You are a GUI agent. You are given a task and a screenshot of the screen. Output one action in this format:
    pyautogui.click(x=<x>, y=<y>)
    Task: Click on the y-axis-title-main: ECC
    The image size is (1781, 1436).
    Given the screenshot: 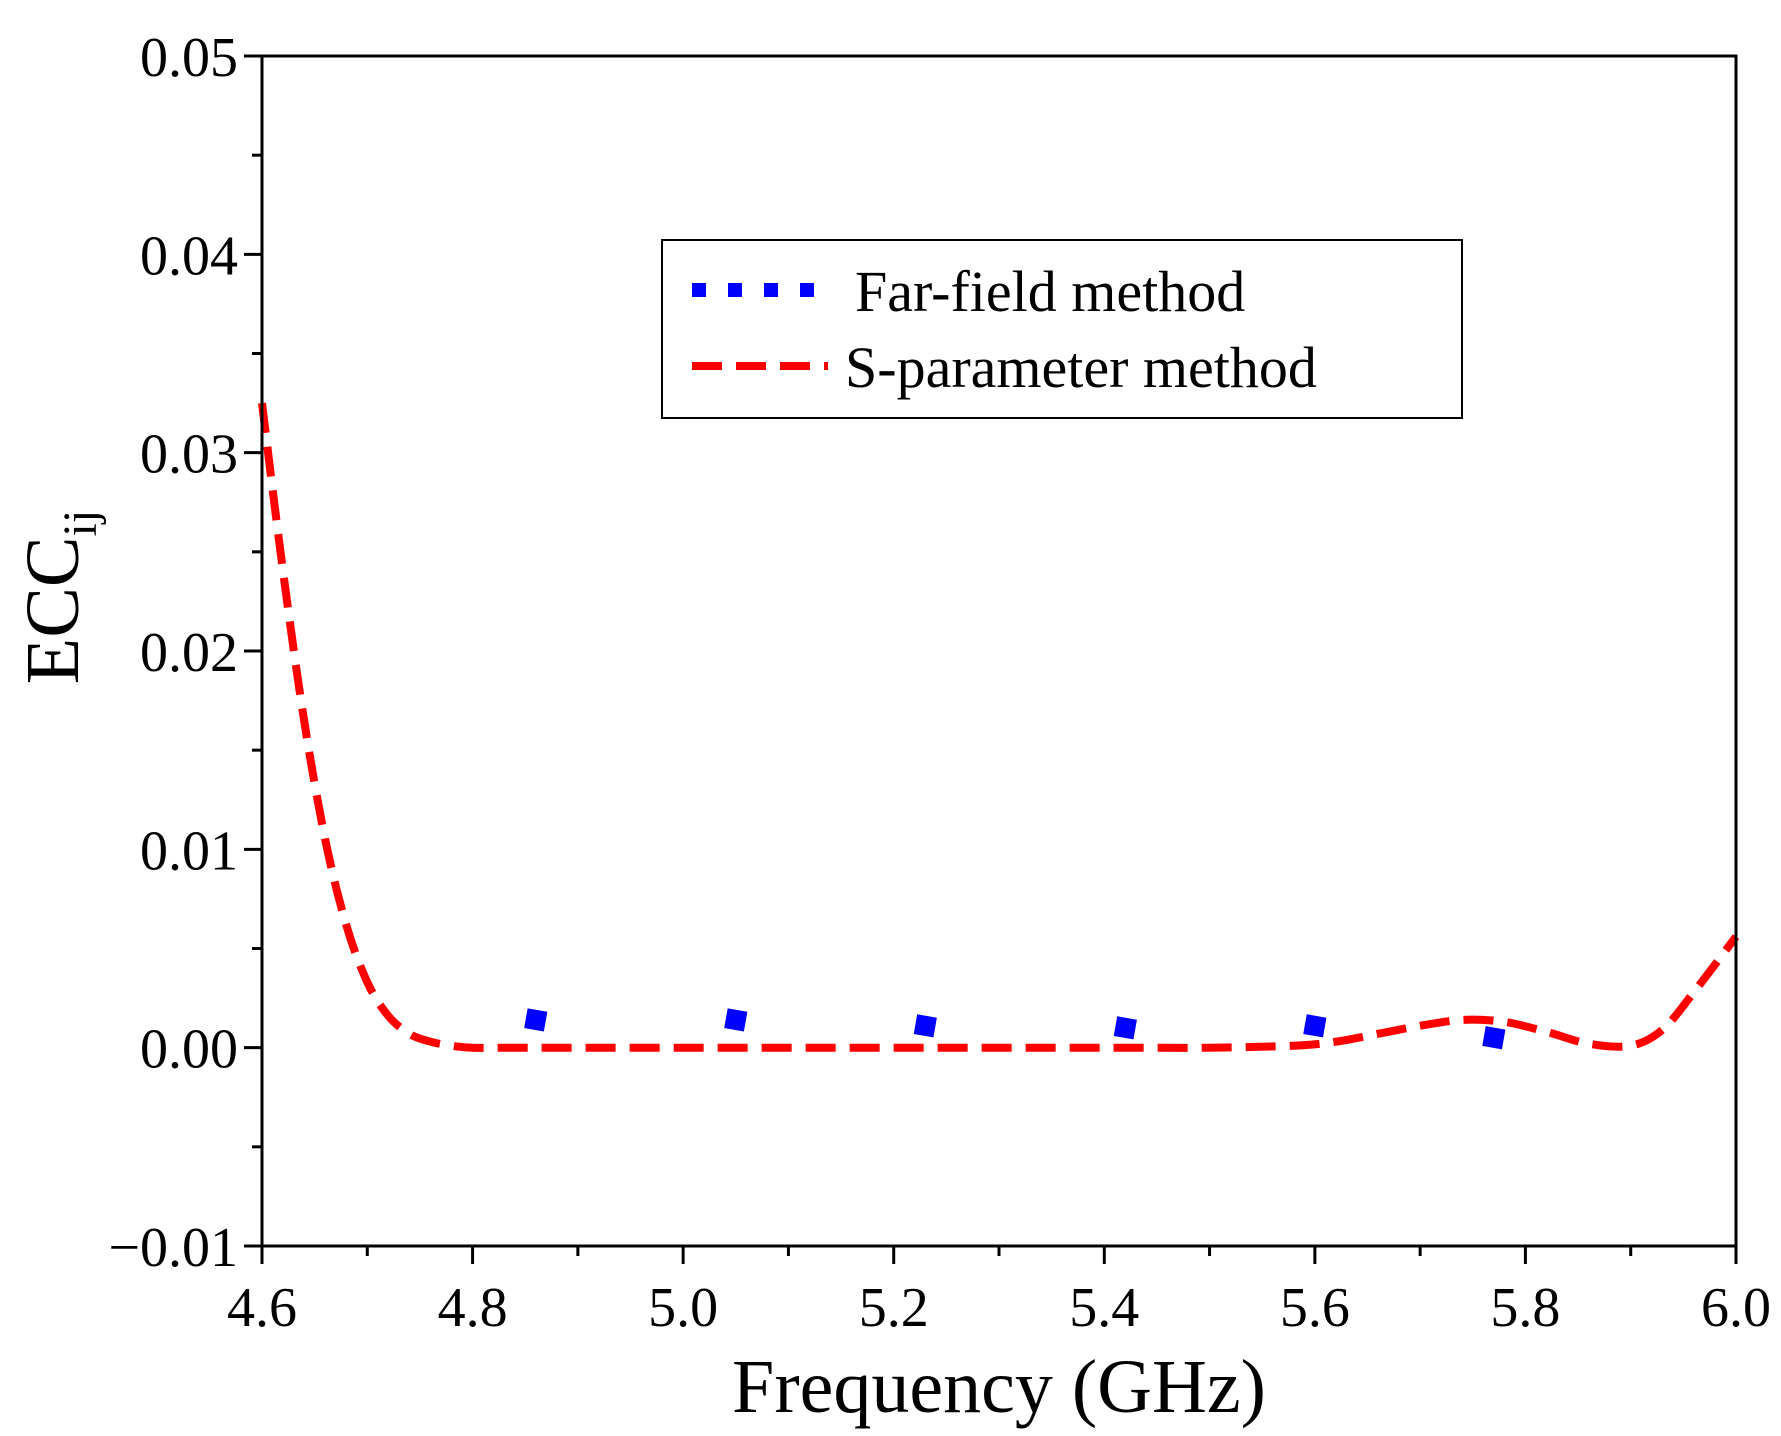 What is the action you would take?
    pyautogui.click(x=53, y=610)
    